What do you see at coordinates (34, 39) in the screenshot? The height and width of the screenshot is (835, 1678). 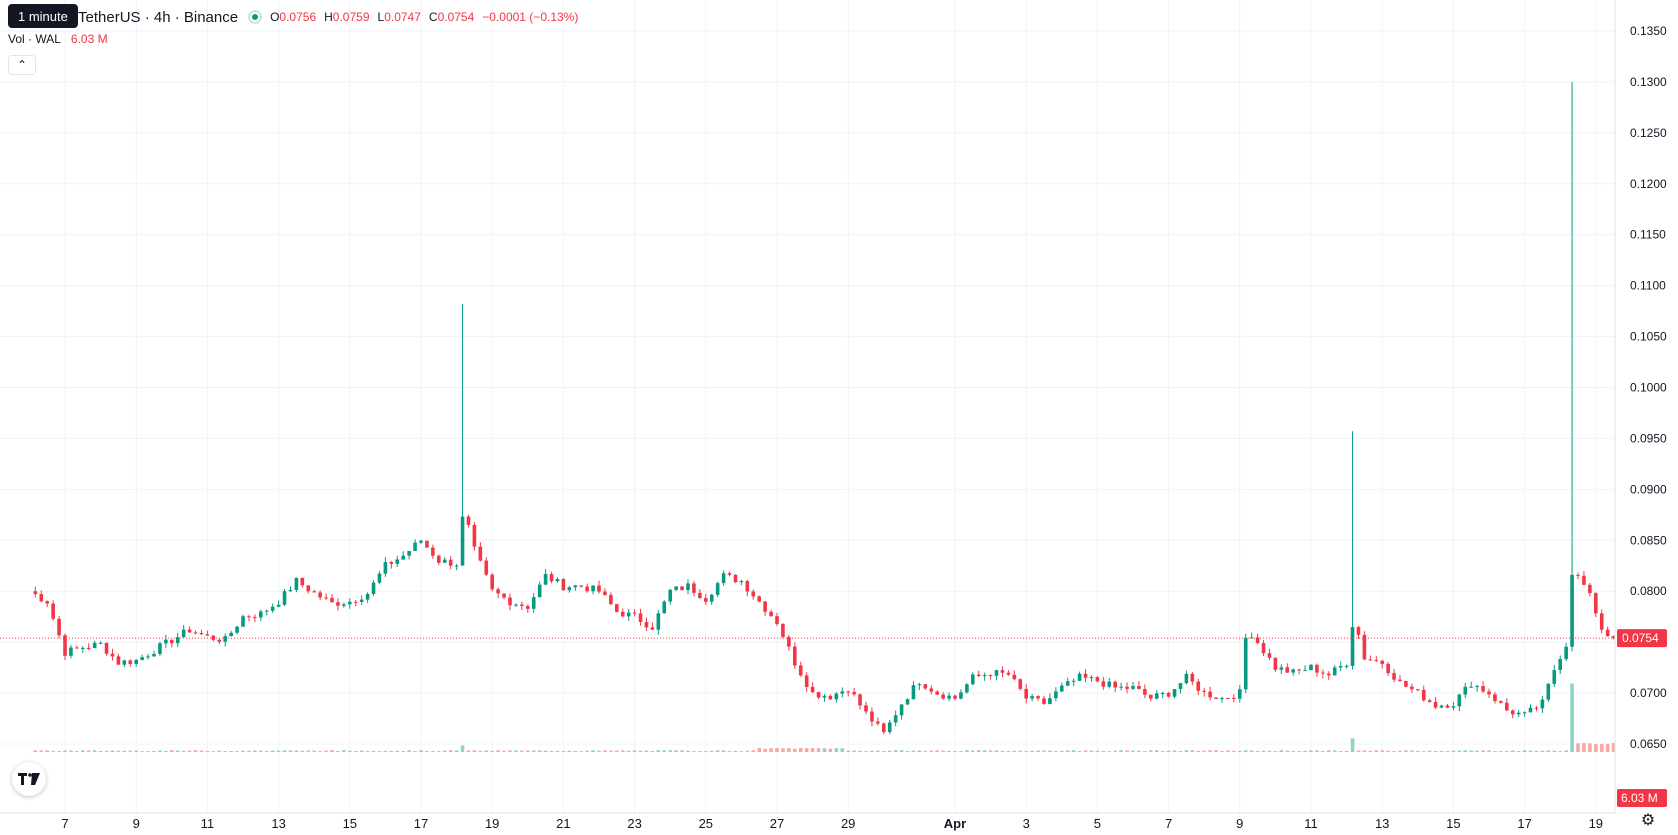 I see `volume-label: Vol · WAL` at bounding box center [34, 39].